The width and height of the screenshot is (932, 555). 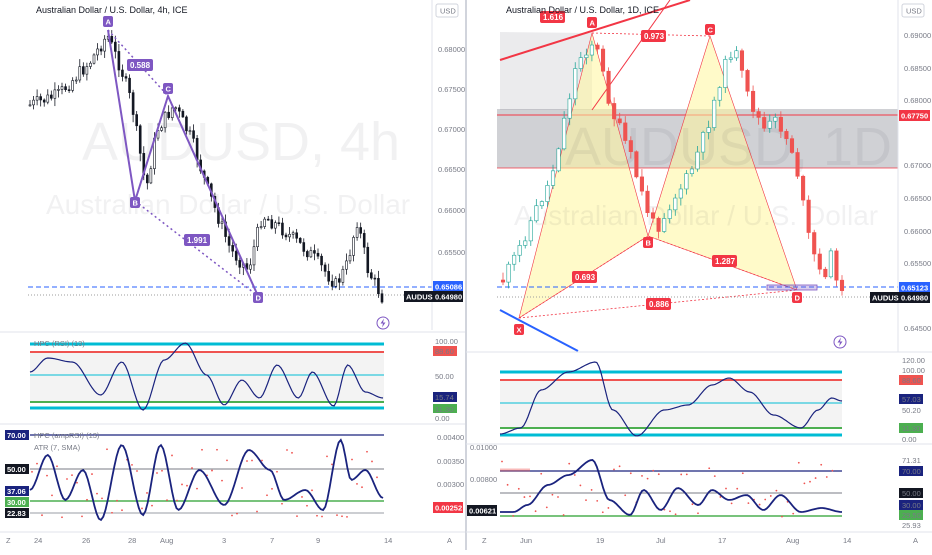 What do you see at coordinates (483, 479) in the screenshot?
I see `right-atr-tick: 0.00800` at bounding box center [483, 479].